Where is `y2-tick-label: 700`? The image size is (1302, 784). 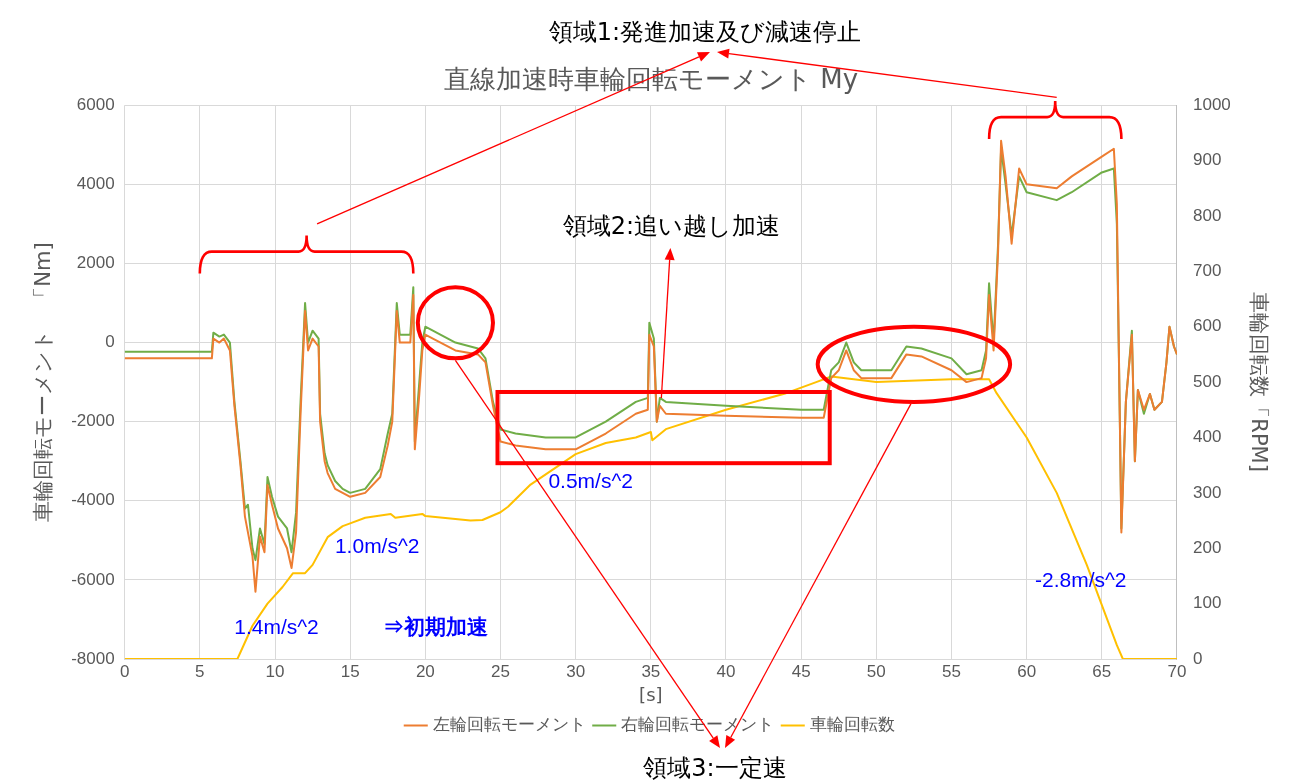 y2-tick-label: 700 is located at coordinates (1207, 271).